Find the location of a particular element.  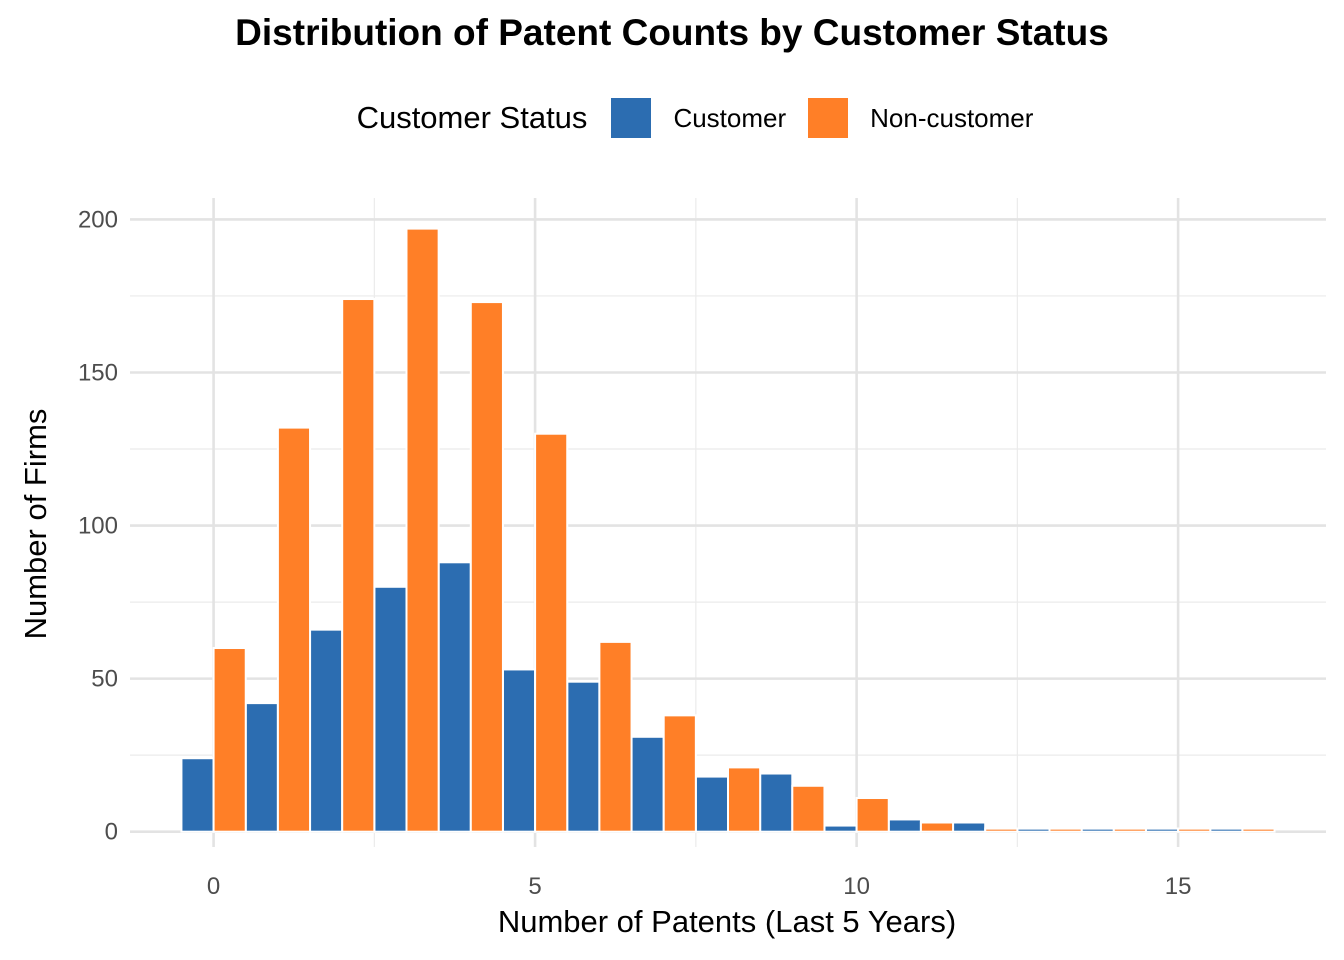

y-tick-label: 200 is located at coordinates (98, 219).